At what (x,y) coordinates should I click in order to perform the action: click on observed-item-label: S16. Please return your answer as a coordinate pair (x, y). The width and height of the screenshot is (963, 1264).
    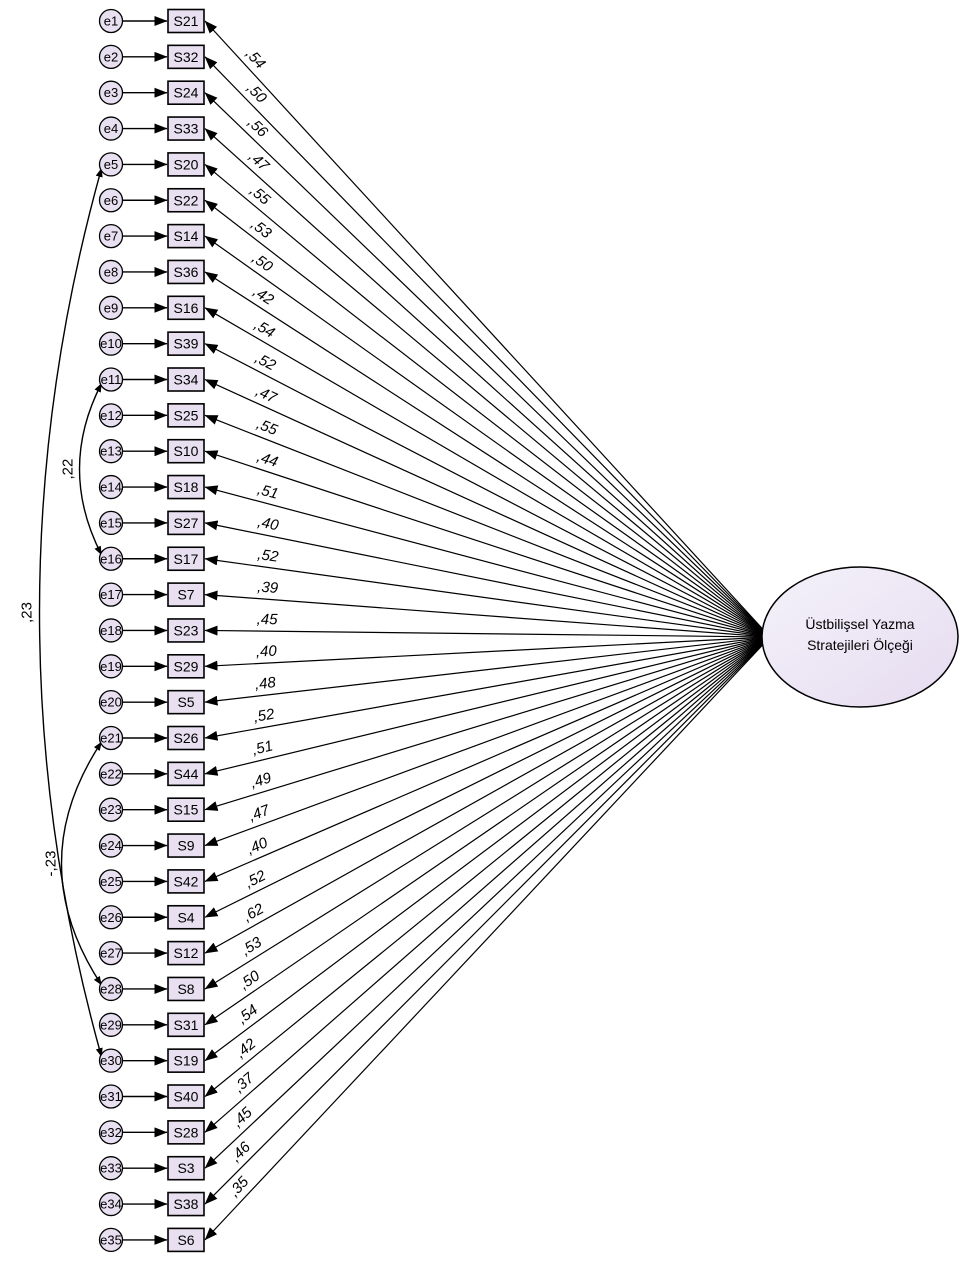
    Looking at the image, I should click on (186, 308).